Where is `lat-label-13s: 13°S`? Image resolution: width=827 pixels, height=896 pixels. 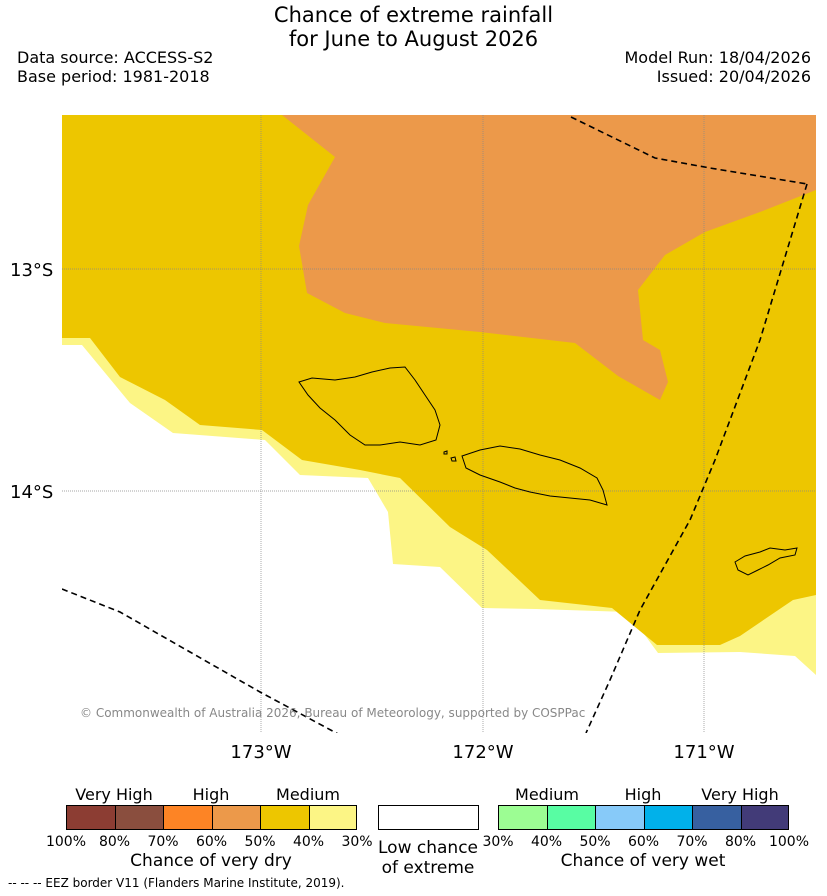
lat-label-13s: 13°S is located at coordinates (31, 270).